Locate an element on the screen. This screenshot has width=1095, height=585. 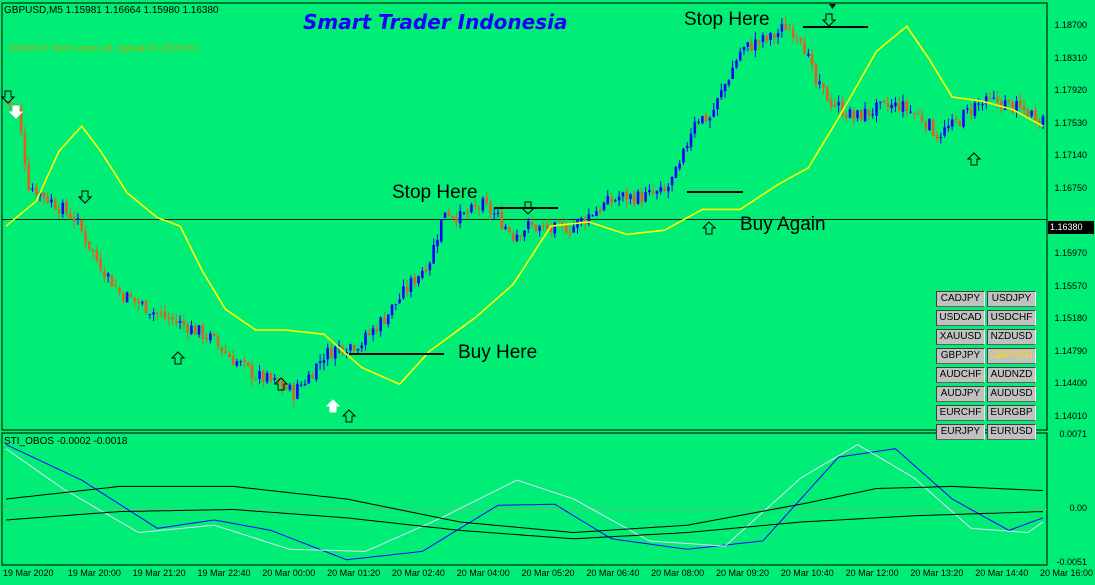
pair-button-audchf: AUDCHF is located at coordinates (960, 375).